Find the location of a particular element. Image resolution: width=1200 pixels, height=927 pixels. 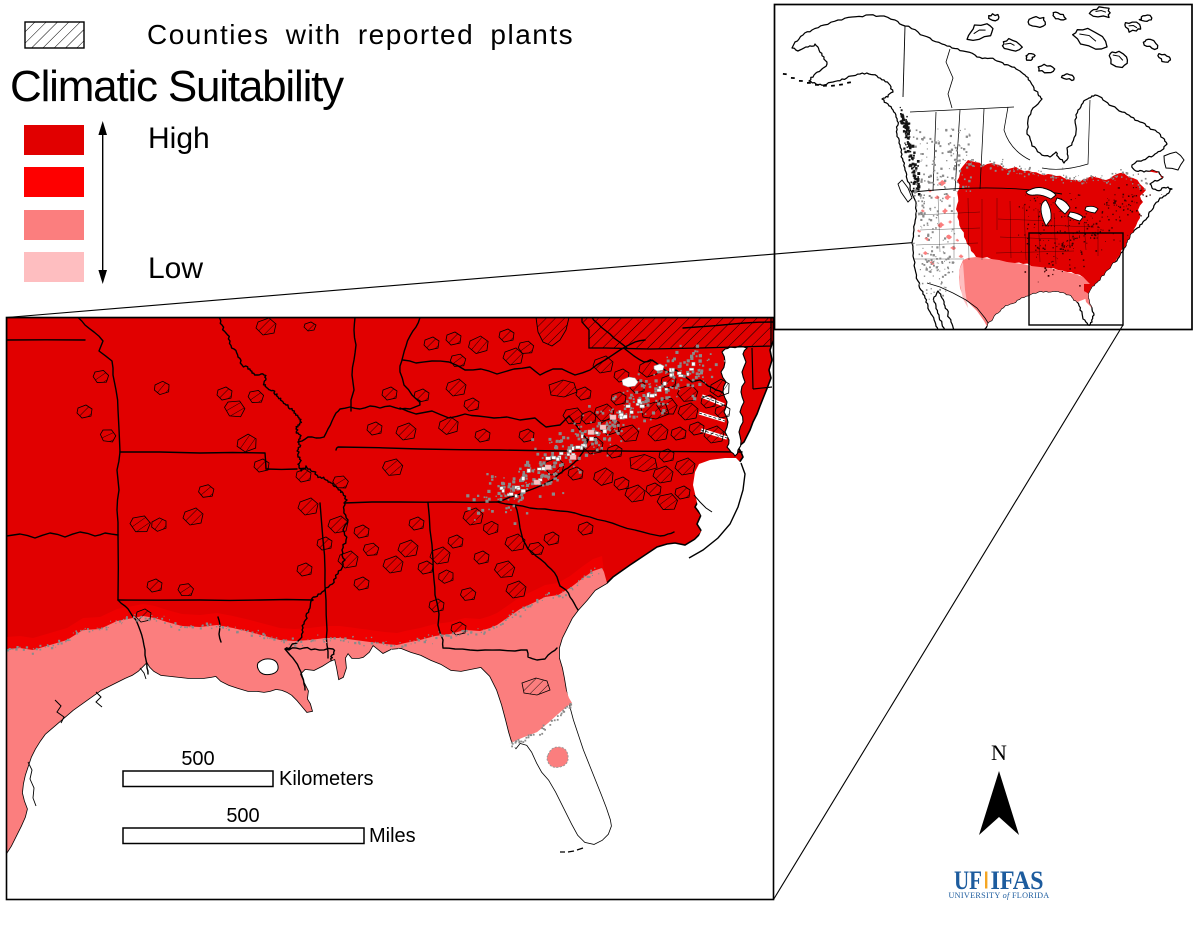

svg-text: IFAS is located at coordinates (1017, 880).